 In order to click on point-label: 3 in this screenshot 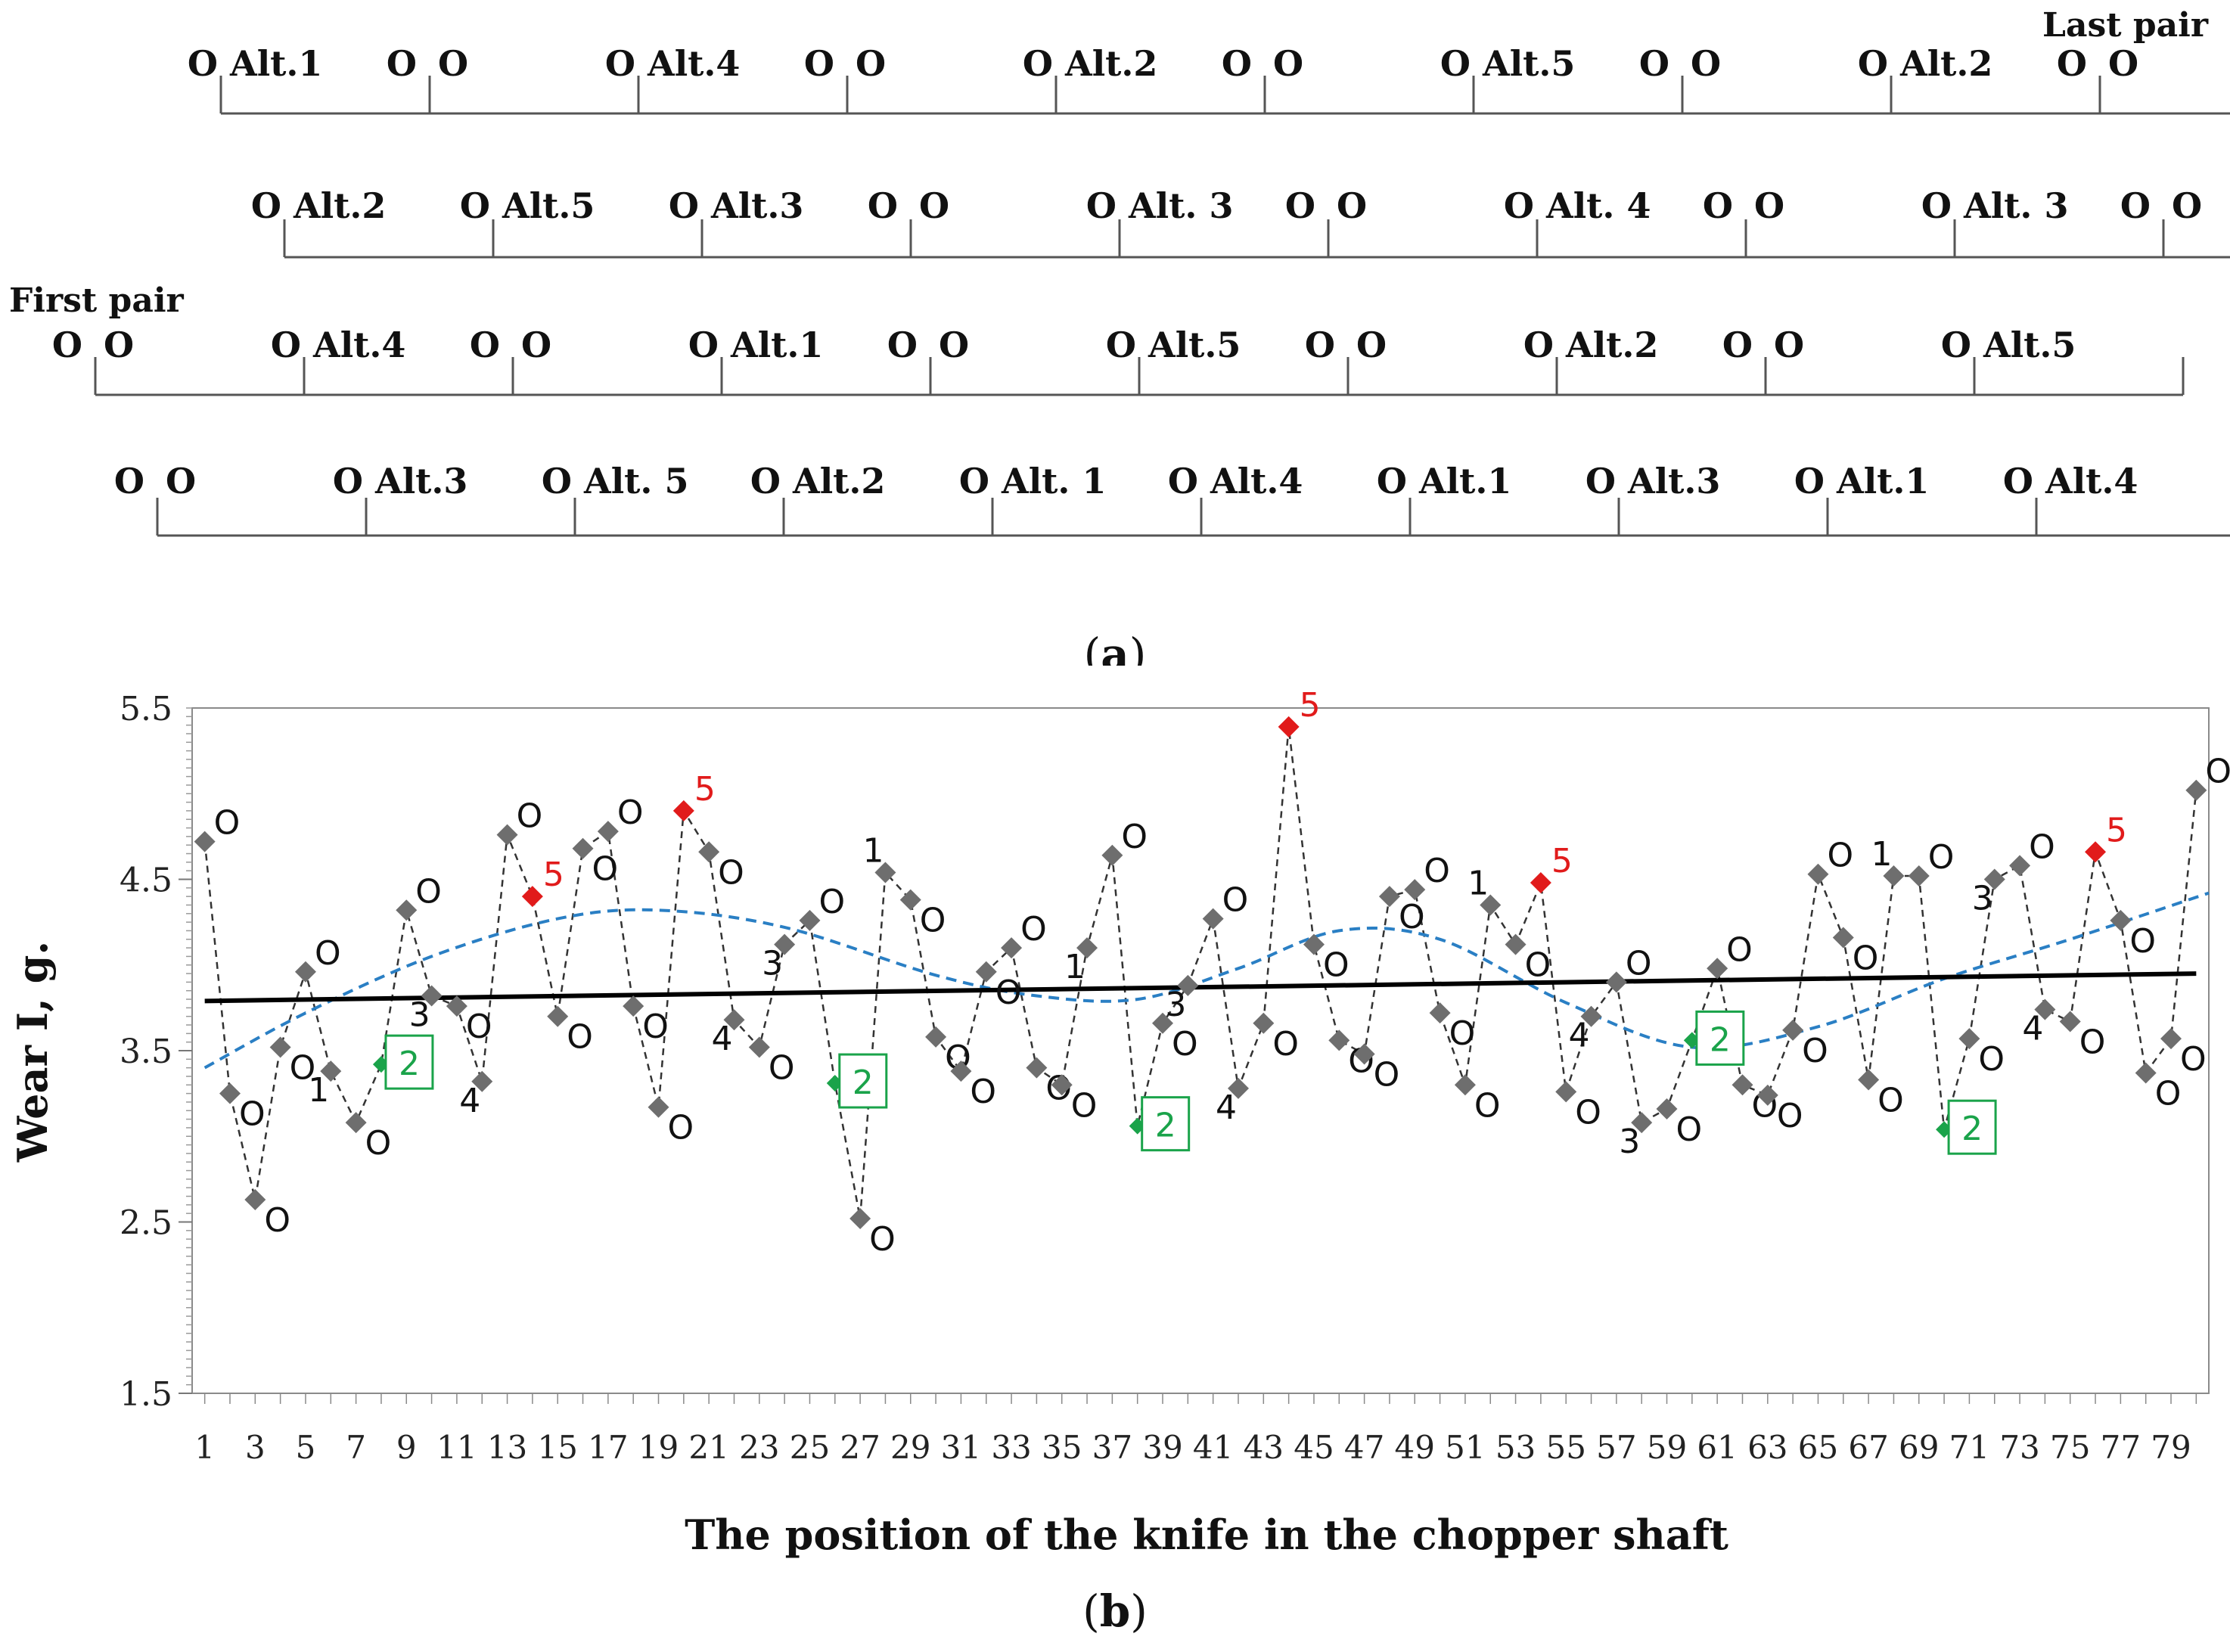, I will do `click(1175, 1005)`.